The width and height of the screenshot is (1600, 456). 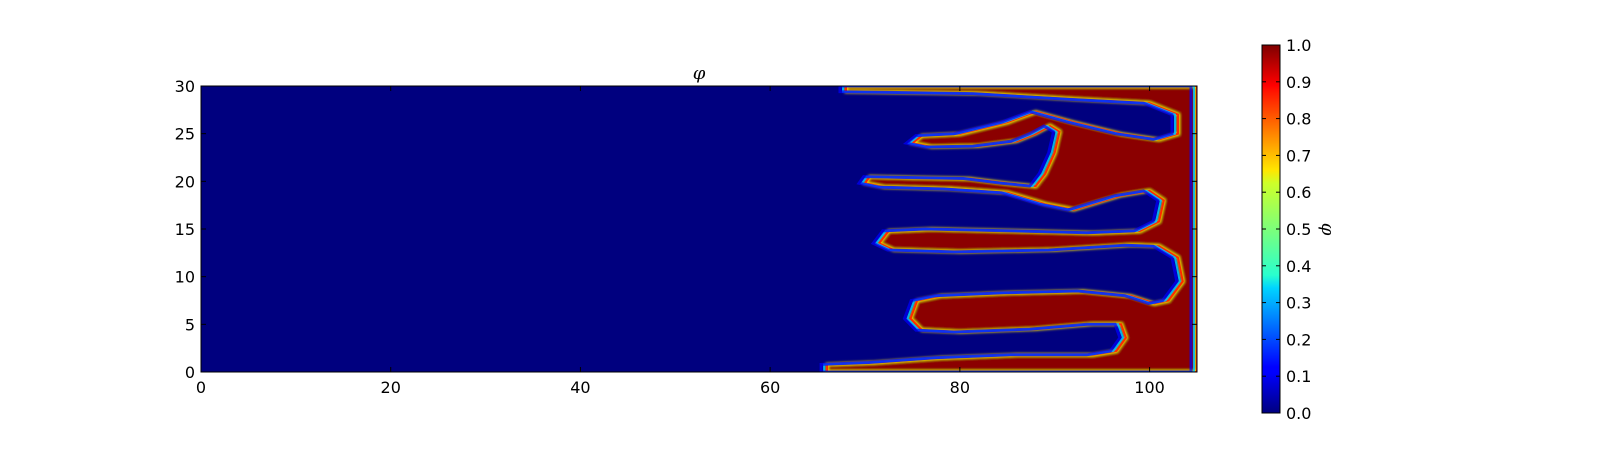 What do you see at coordinates (1298, 119) in the screenshot?
I see `colorbar-tick-label: 0.8` at bounding box center [1298, 119].